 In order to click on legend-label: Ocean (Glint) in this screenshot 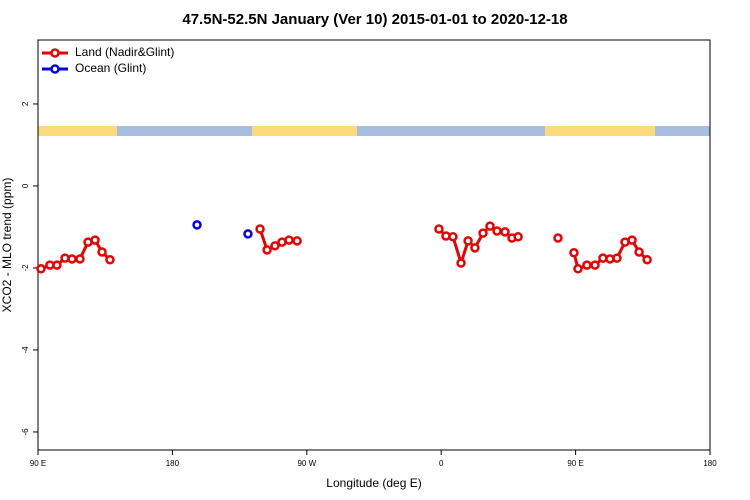, I will do `click(110, 68)`.